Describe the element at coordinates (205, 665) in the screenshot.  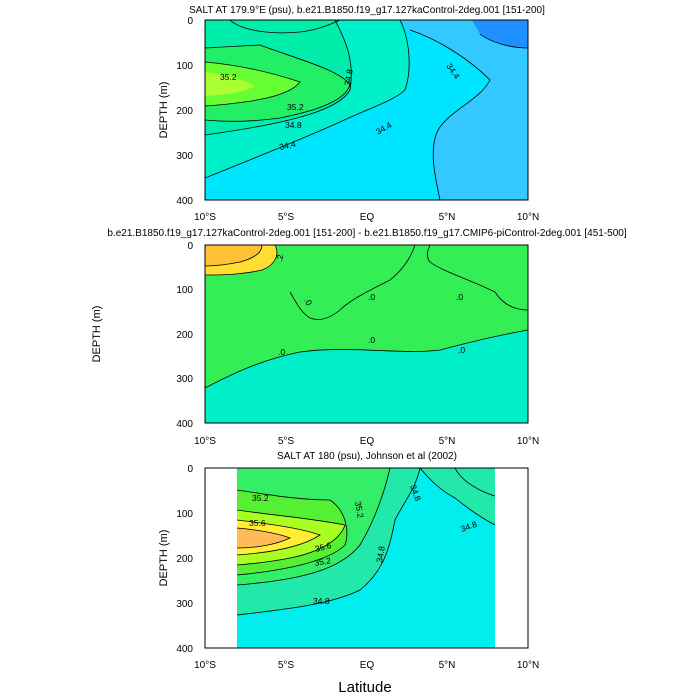
I see `panel-3-xtick: 10°S` at that location.